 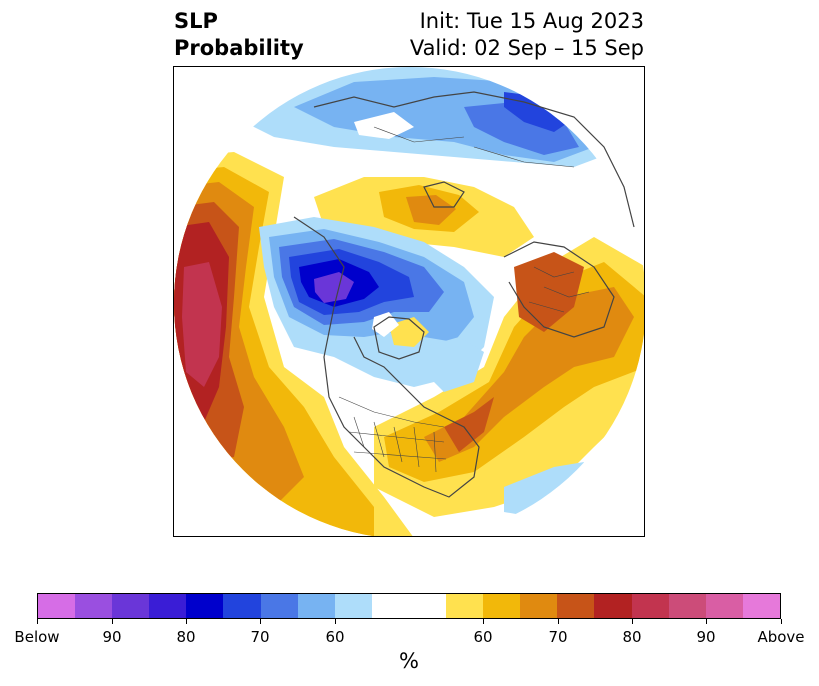 I want to click on coastline-asia, so click(x=474, y=159).